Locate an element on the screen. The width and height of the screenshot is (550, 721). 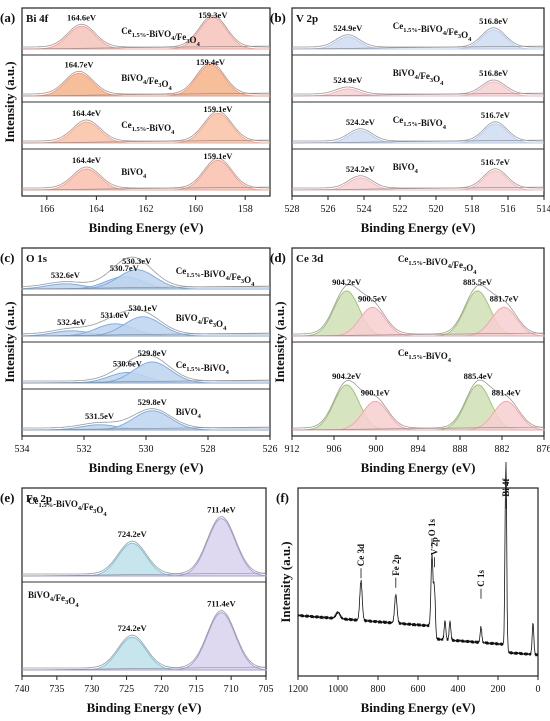
x-tick-label: 514 is located at coordinates (543, 209).